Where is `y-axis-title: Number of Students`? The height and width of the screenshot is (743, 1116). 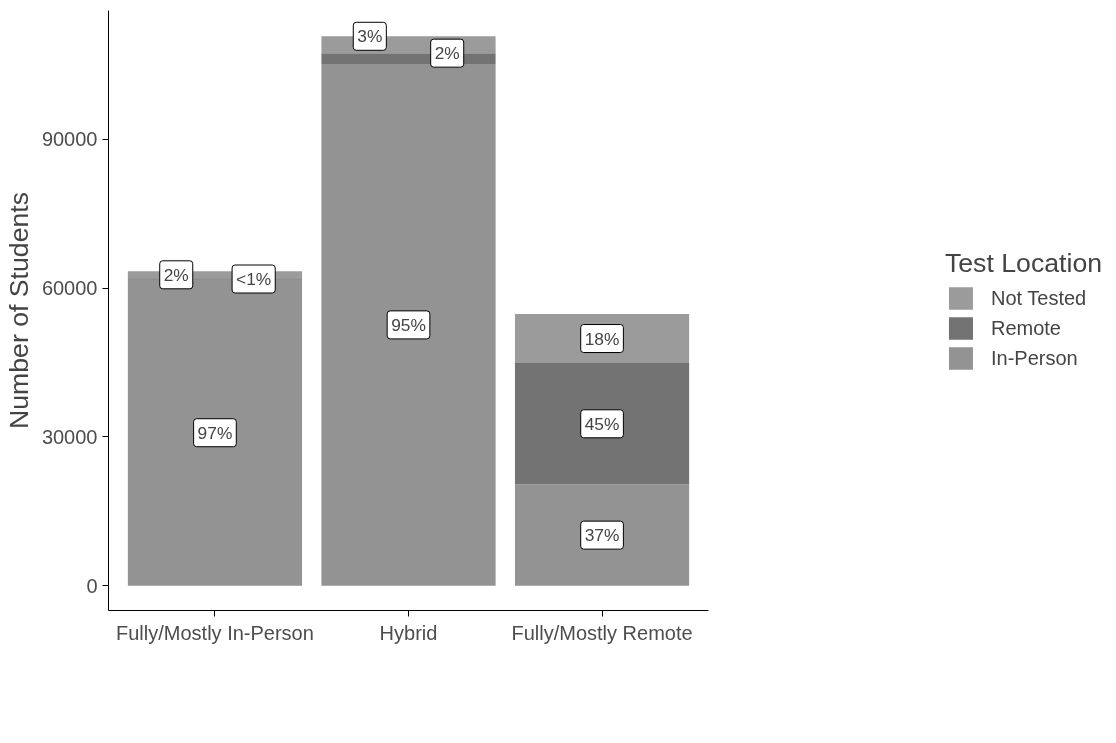
y-axis-title: Number of Students is located at coordinates (18, 310).